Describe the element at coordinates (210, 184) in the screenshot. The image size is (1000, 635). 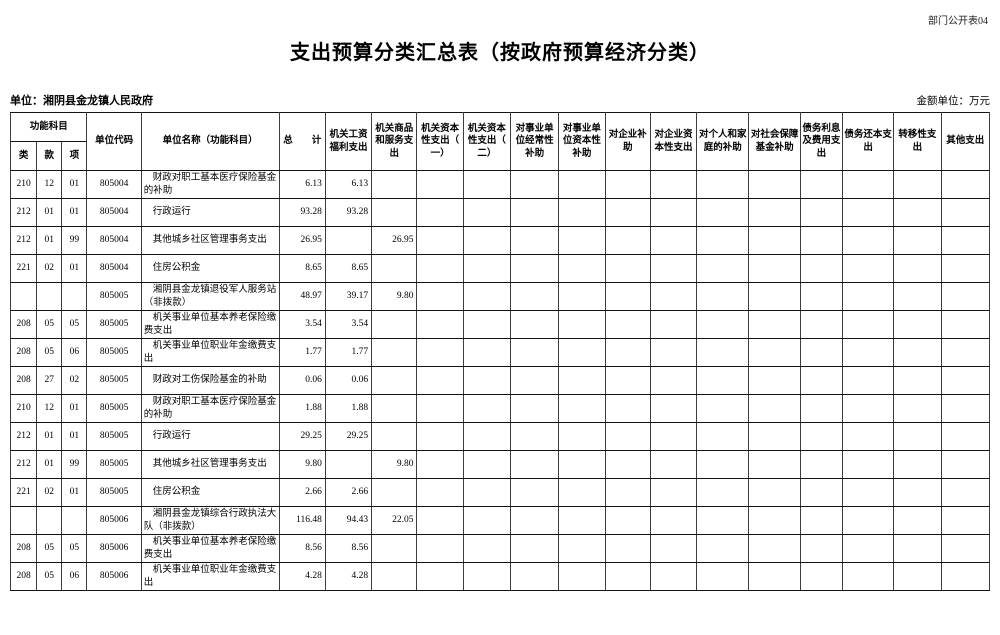
I see `cell-unit-name: 财政对职工基本医疗保险基金的补助` at that location.